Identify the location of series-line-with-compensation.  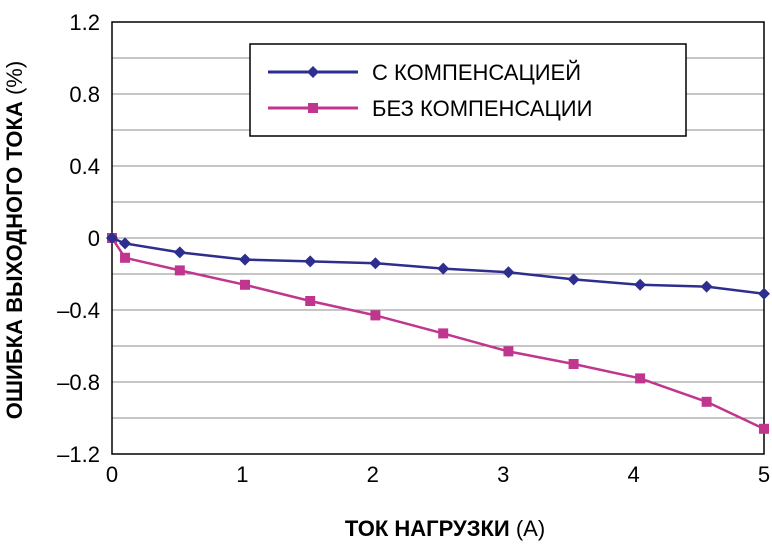
(438, 266).